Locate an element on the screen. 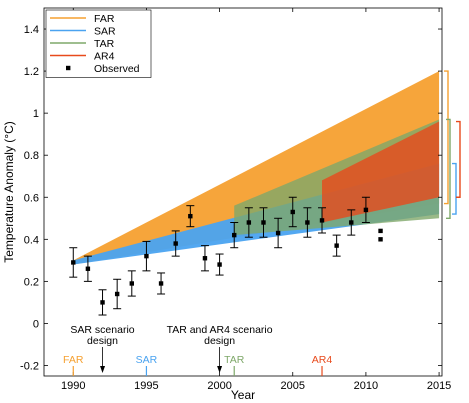 The width and height of the screenshot is (469, 403). legend-item-observed: Observed is located at coordinates (103, 69).